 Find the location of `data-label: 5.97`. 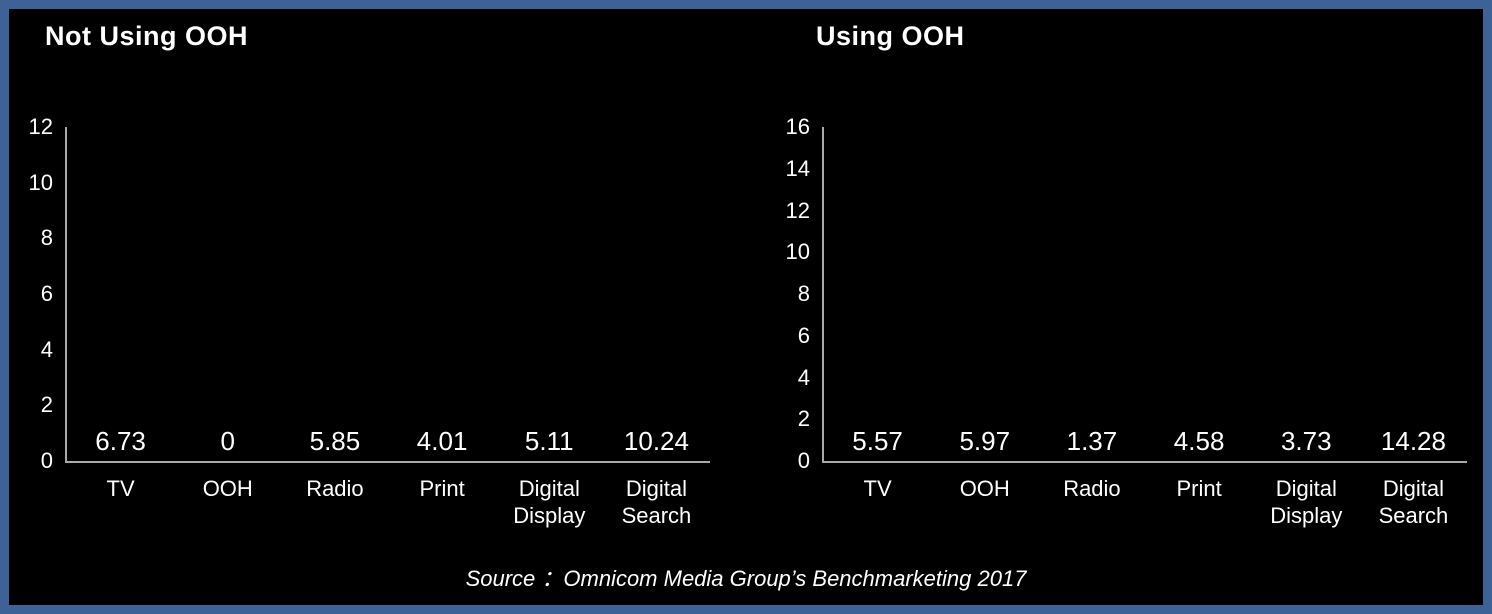

data-label: 5.97 is located at coordinates (985, 441).